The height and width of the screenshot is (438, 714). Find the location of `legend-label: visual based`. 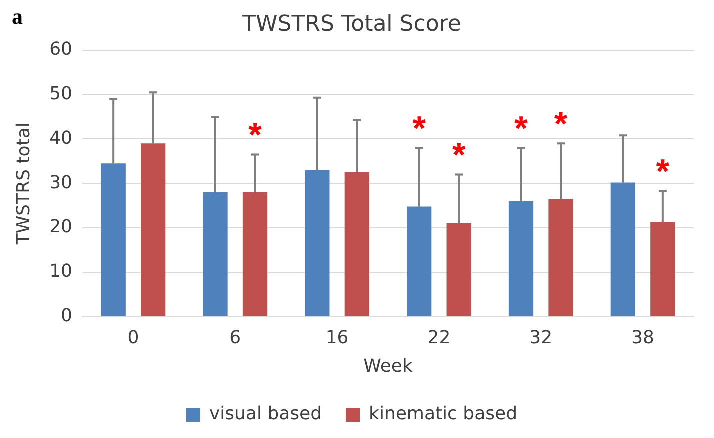

legend-label: visual based is located at coordinates (265, 414).